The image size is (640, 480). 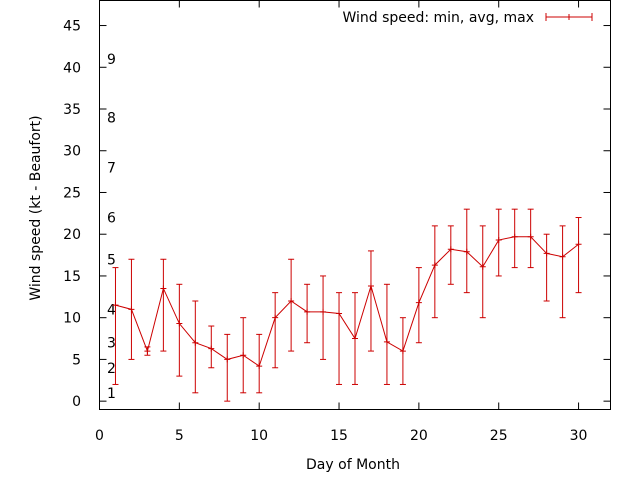 I want to click on beaufort-label: 3, so click(x=111, y=344).